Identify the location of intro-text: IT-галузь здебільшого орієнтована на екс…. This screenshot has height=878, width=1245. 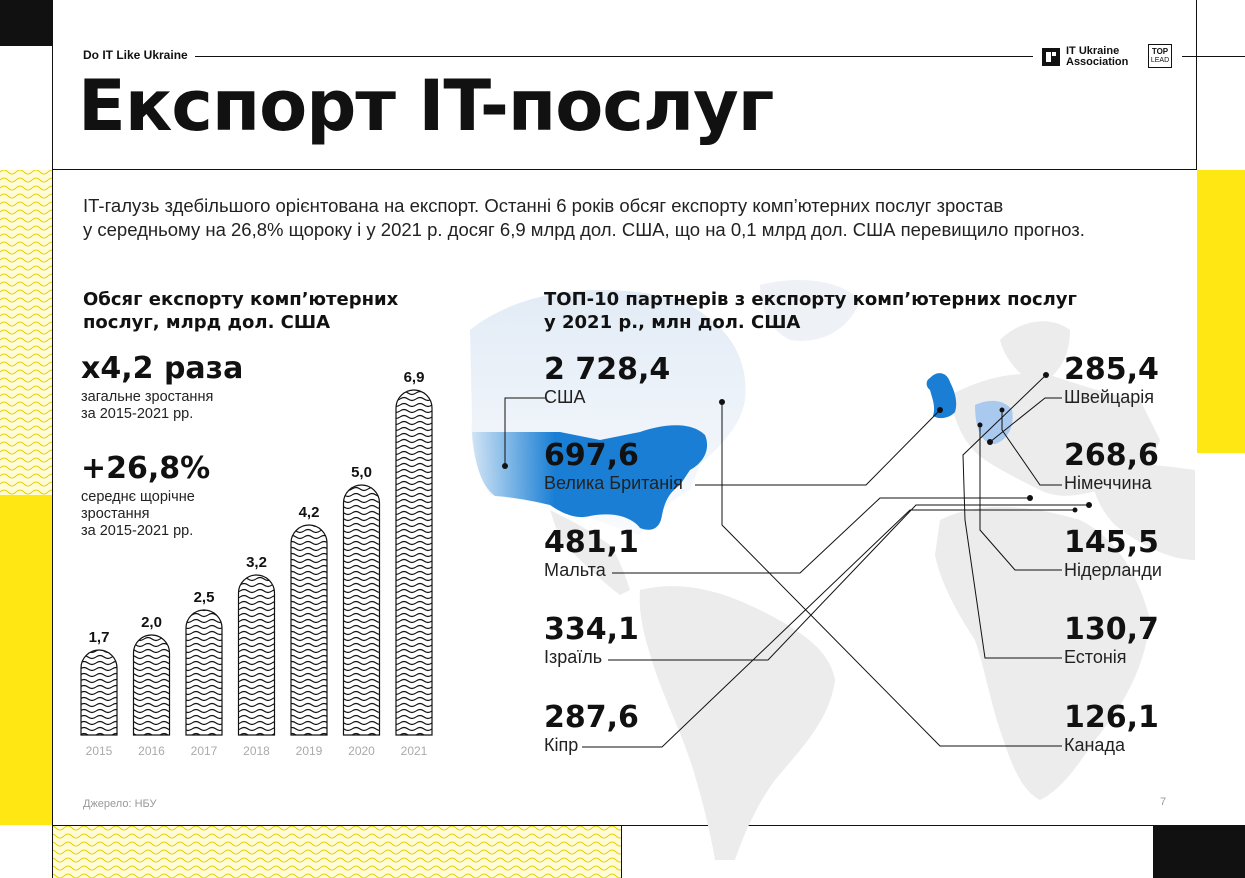
(633, 218).